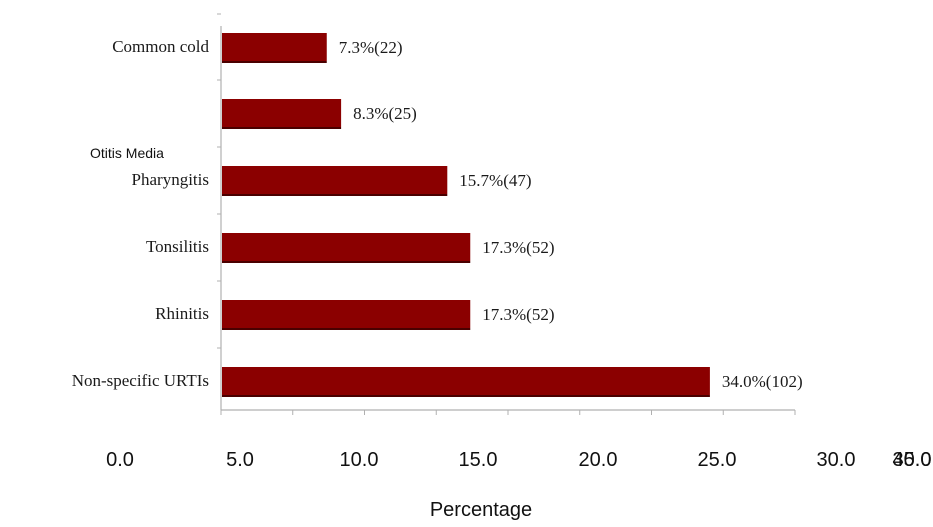 This screenshot has width=933, height=527. I want to click on x-tick-label: 25.0, so click(717, 460).